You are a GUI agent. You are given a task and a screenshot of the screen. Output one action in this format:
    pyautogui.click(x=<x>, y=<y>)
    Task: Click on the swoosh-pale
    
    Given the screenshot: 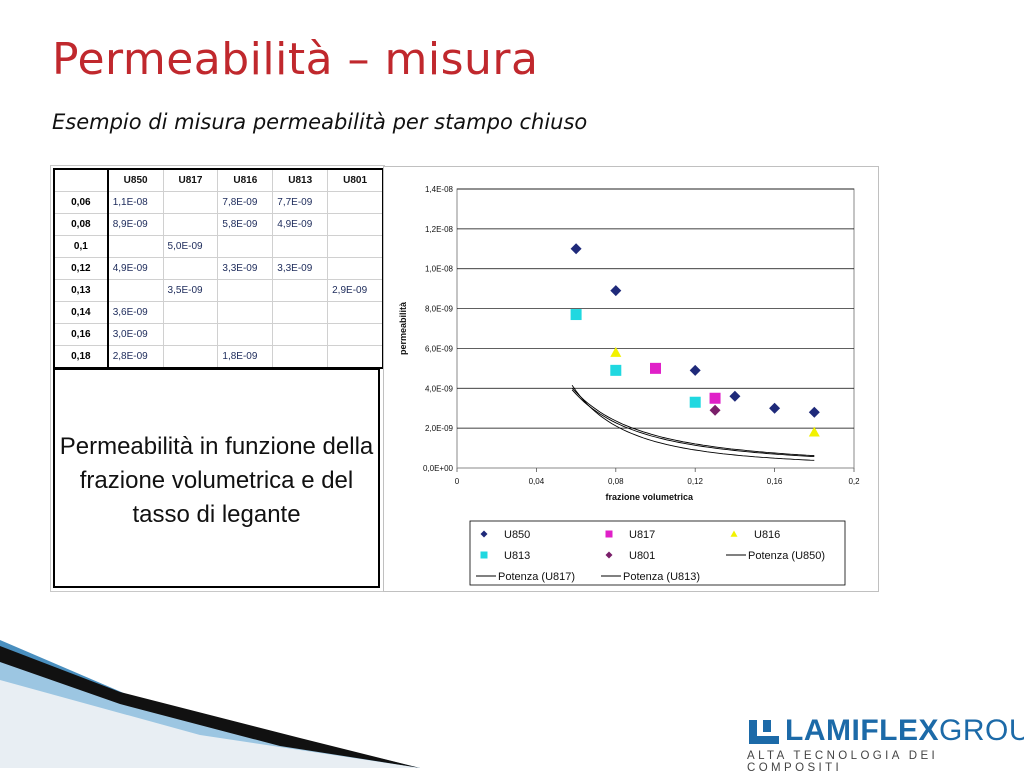 What is the action you would take?
    pyautogui.click(x=210, y=724)
    